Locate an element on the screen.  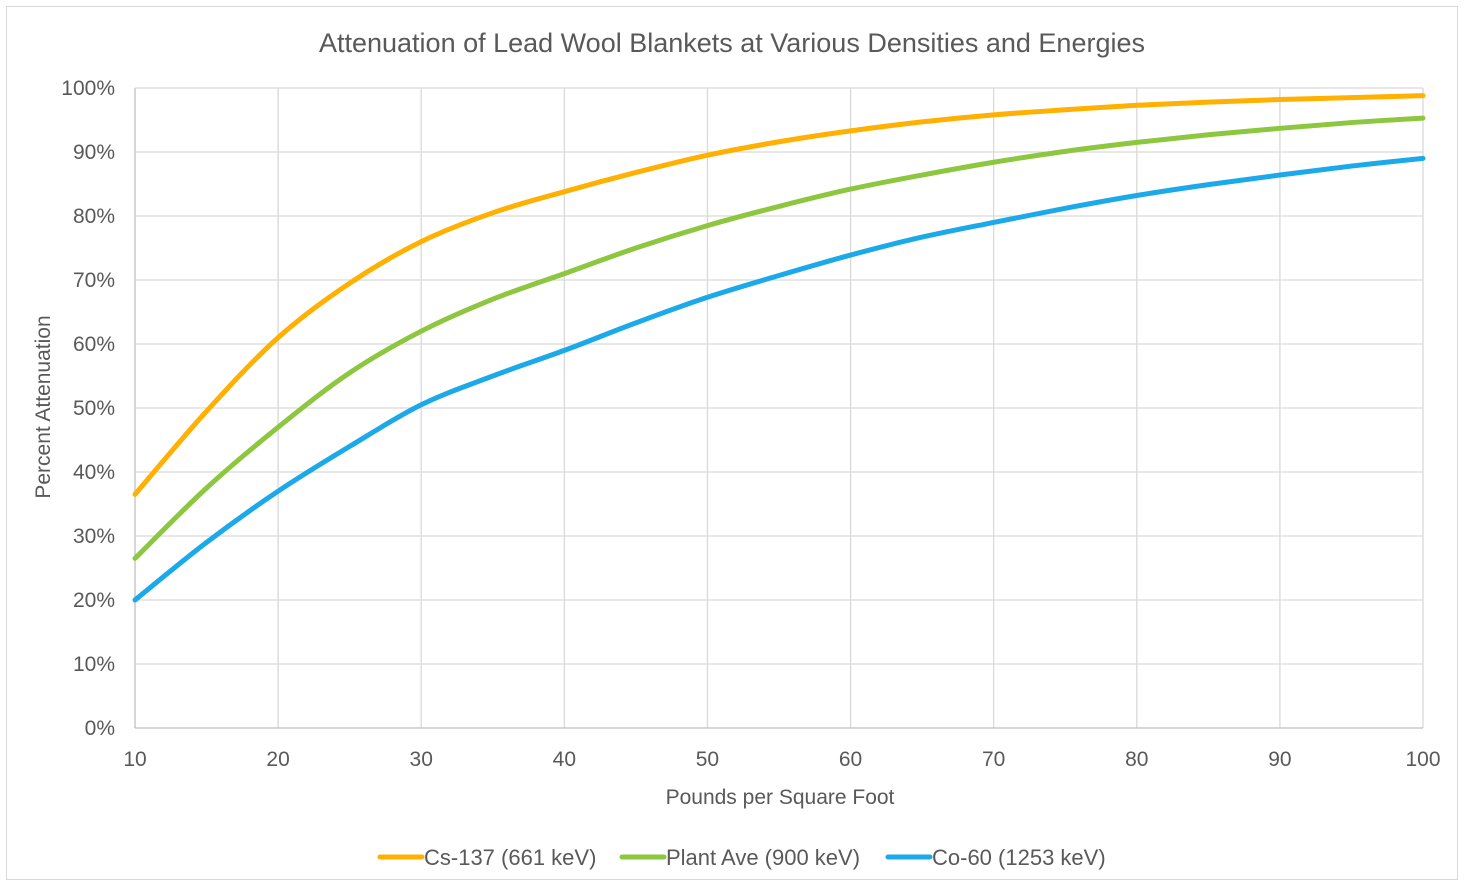
x-tick-label: 70 is located at coordinates (993, 759).